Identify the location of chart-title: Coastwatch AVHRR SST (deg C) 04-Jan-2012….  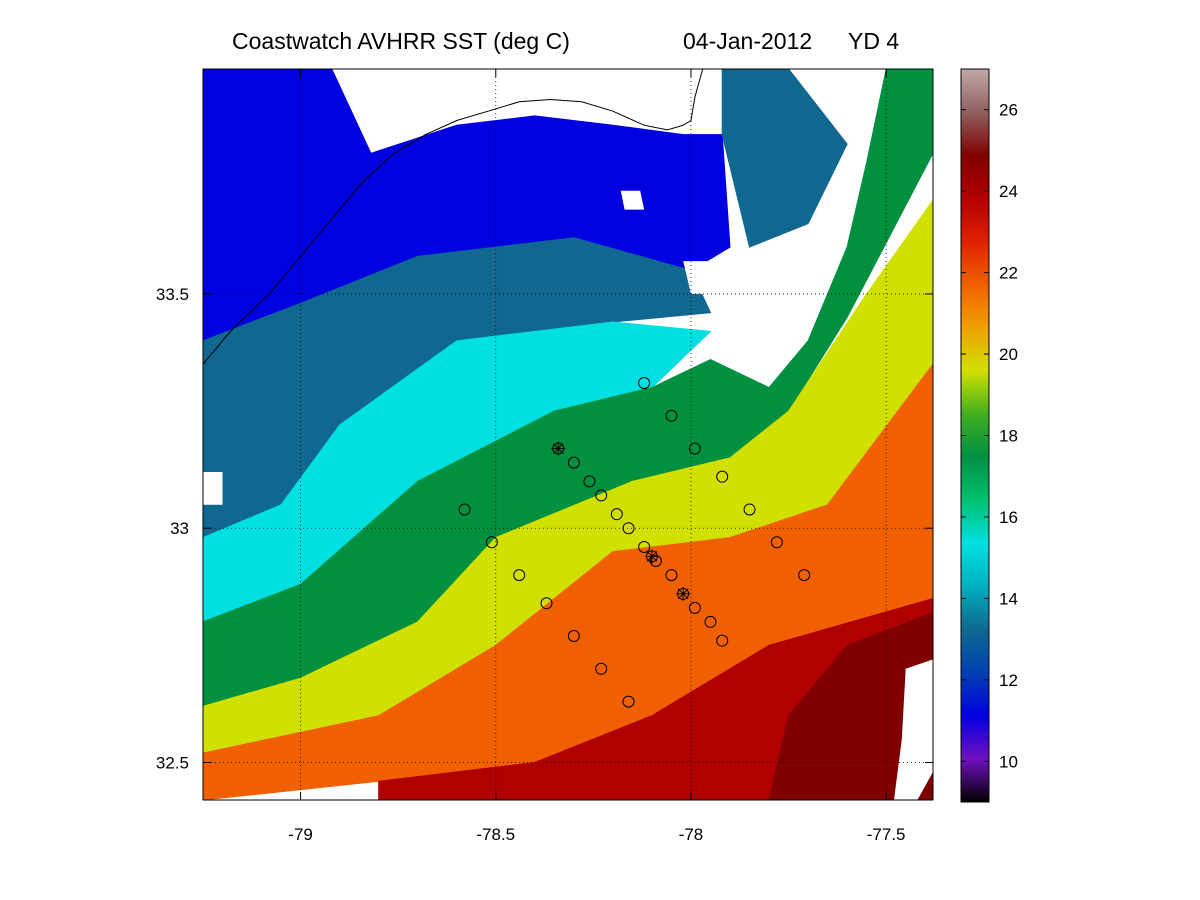
(600, 43).